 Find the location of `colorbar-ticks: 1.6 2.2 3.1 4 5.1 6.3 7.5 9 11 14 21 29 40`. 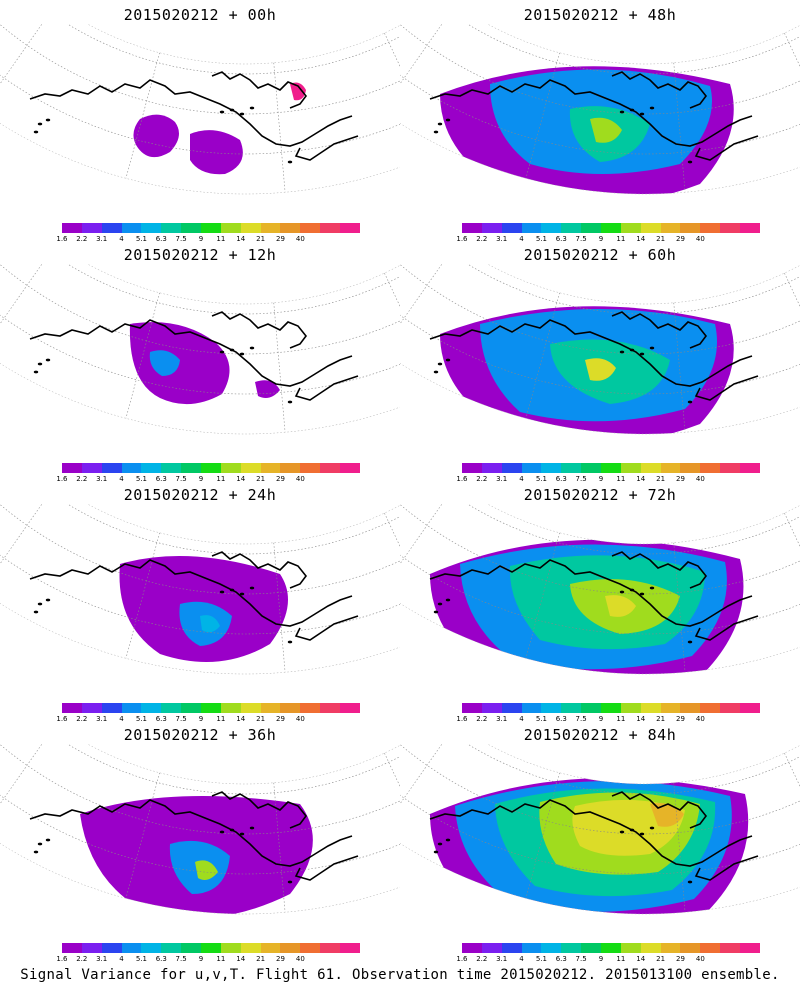

colorbar-ticks: 1.6 2.2 3.1 4 5.1 6.3 7.5 9 11 14 21 29 40 is located at coordinates (208, 720).